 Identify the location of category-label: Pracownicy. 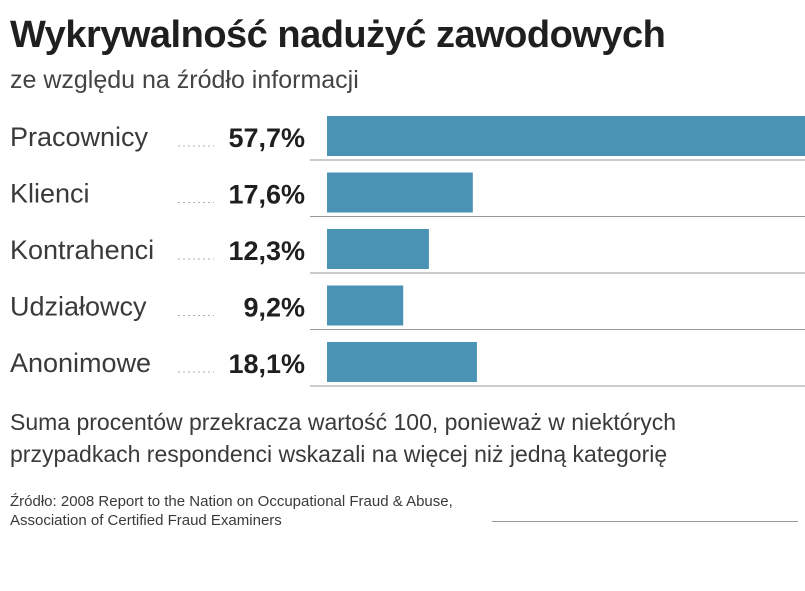
(79, 137).